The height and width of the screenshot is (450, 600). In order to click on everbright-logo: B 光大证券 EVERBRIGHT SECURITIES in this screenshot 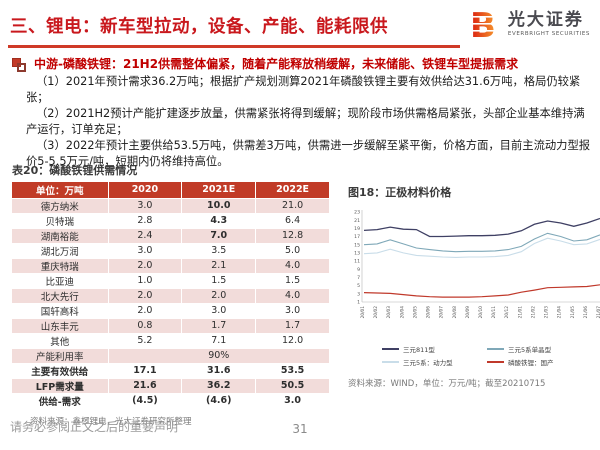, I will do `click(528, 25)`.